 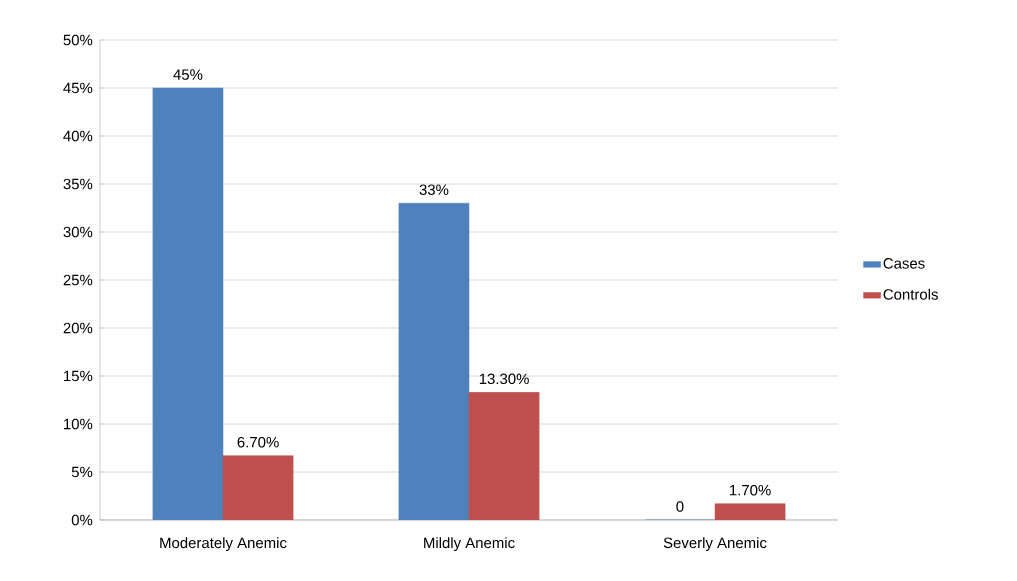 What do you see at coordinates (904, 263) in the screenshot?
I see `legend-label: Cases` at bounding box center [904, 263].